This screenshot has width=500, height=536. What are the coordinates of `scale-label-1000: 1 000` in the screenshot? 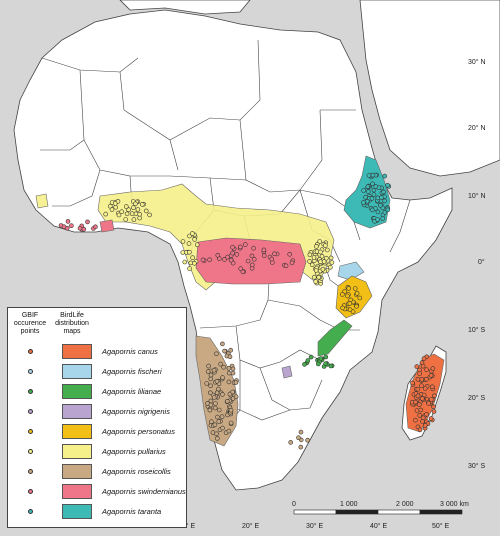 It's located at (349, 504).